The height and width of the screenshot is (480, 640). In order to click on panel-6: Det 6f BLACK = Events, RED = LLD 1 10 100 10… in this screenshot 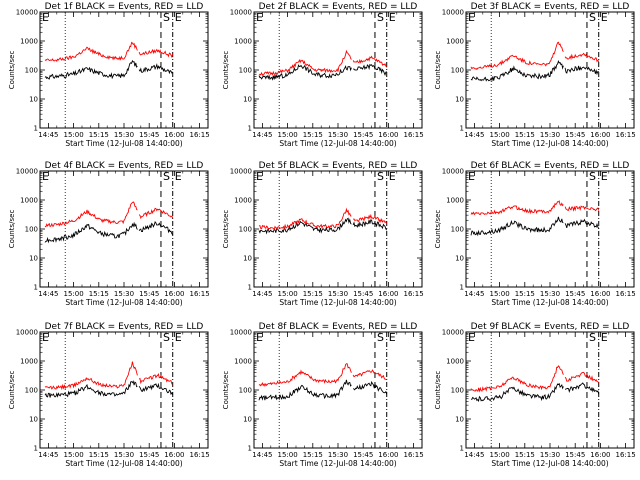, I will do `click(535, 234)`.